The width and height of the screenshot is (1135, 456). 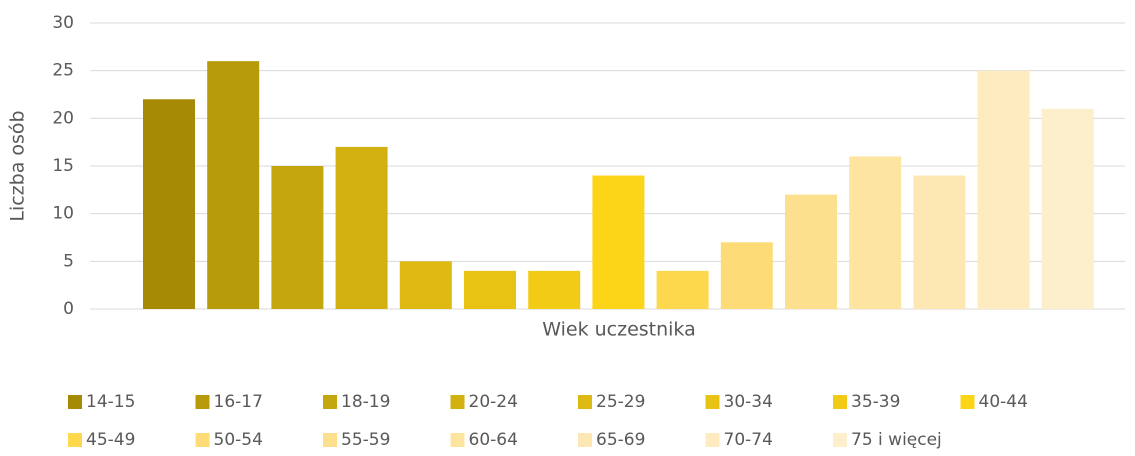 I want to click on x-axis-title: Wiek uczestnika, so click(x=619, y=330).